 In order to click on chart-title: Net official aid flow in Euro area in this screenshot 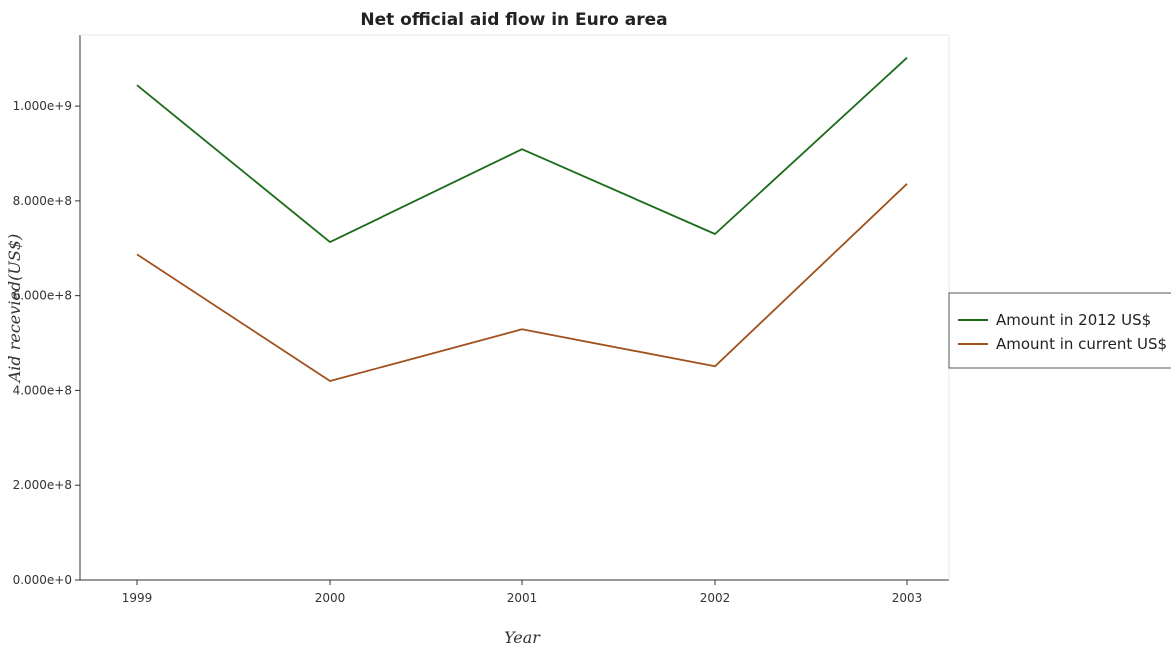, I will do `click(513, 20)`.